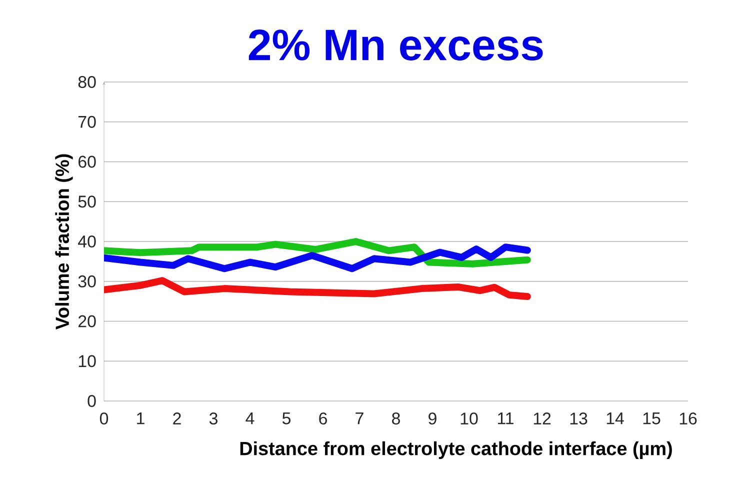 The image size is (733, 491). What do you see at coordinates (87, 122) in the screenshot?
I see `y-tick-label: 70` at bounding box center [87, 122].